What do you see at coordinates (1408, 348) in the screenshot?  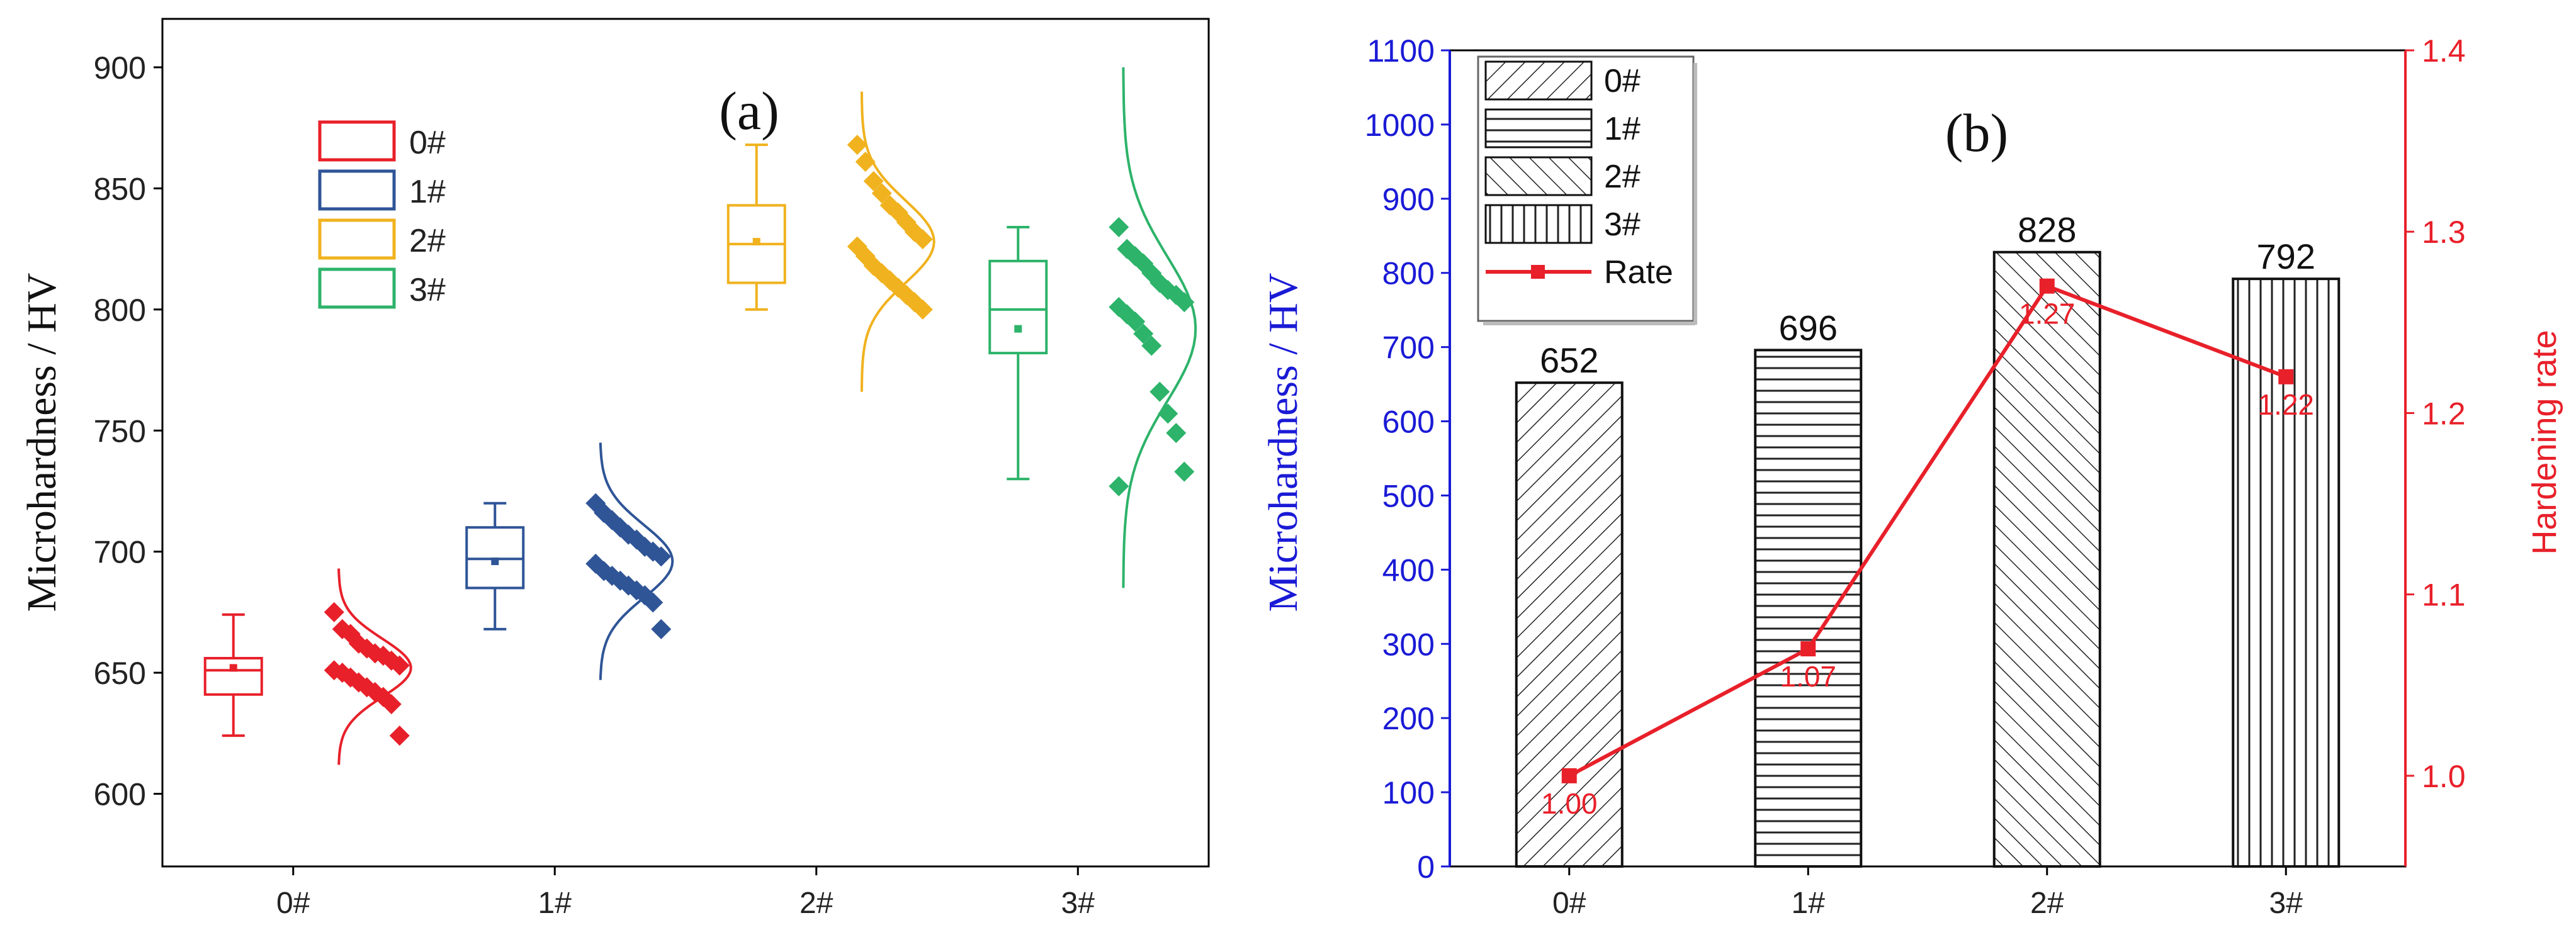 I see `panel-b-y-tick-label: 700` at bounding box center [1408, 348].